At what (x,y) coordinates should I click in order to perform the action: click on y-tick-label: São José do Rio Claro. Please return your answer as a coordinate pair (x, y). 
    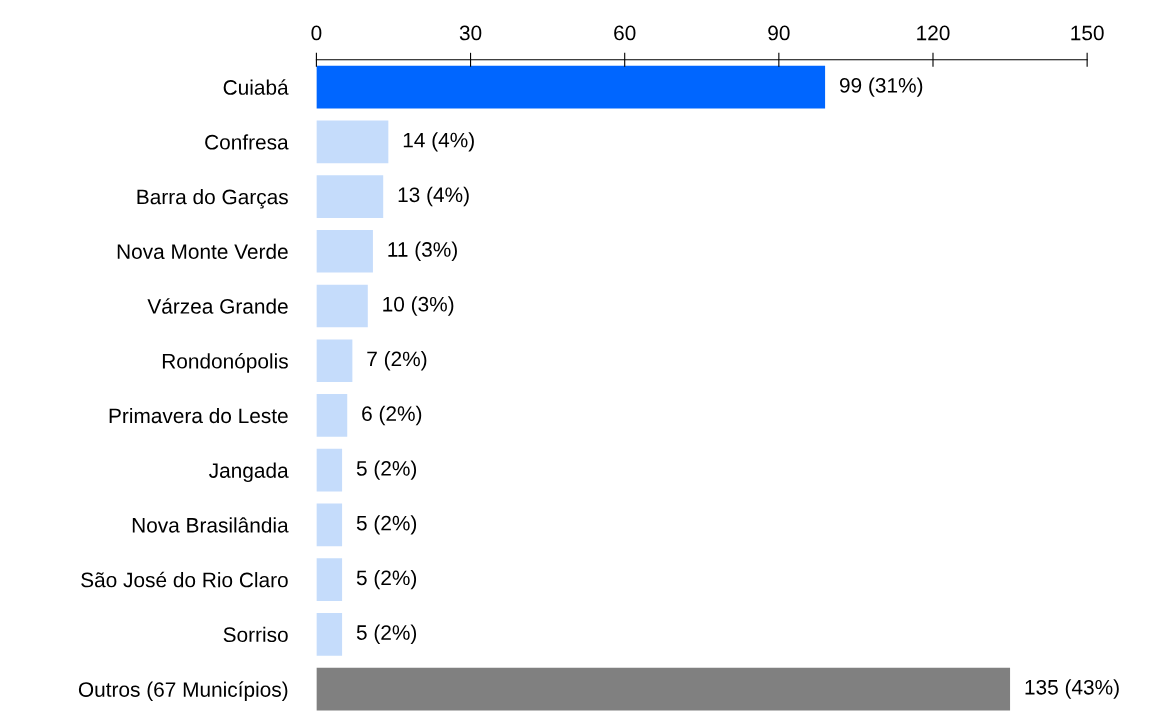
    Looking at the image, I should click on (184, 579).